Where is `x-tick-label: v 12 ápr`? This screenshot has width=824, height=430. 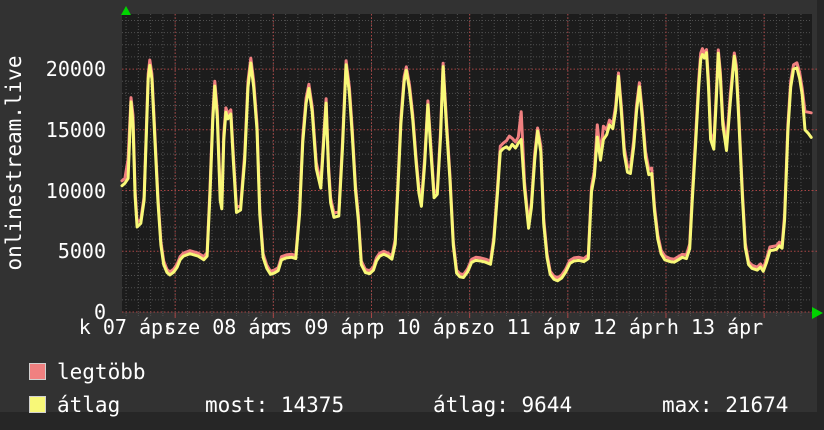
x-tick-label: v 12 ápr is located at coordinates (617, 327).